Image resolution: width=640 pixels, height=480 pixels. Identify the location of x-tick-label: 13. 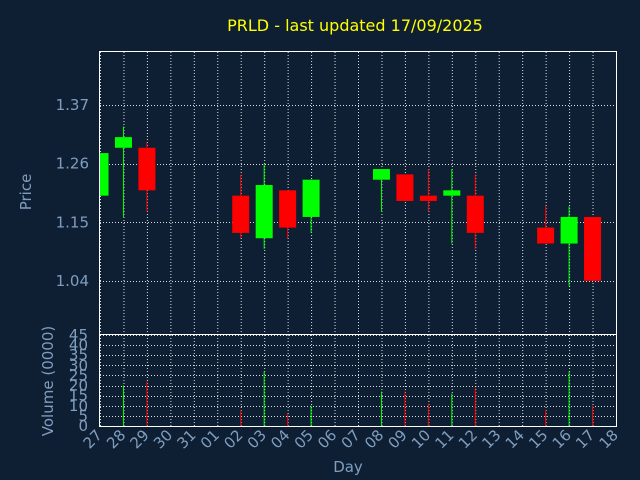
(491, 439).